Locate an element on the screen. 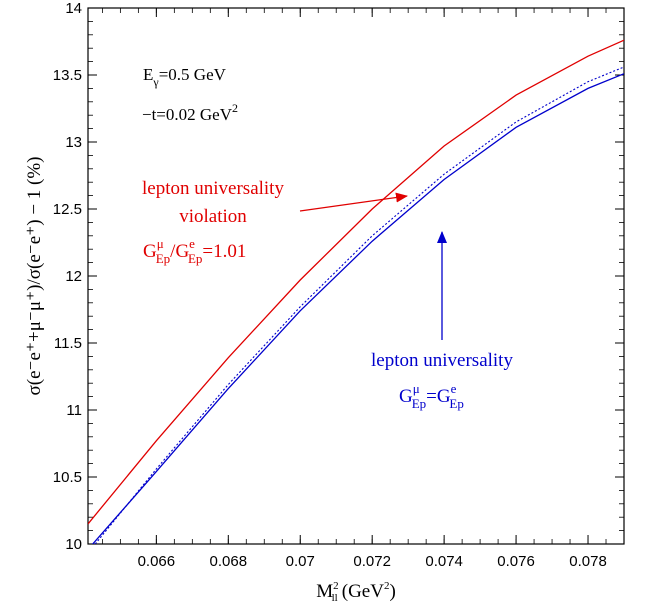 Image resolution: width=651 pixels, height=608 pixels. violation-arrow is located at coordinates (353, 202).